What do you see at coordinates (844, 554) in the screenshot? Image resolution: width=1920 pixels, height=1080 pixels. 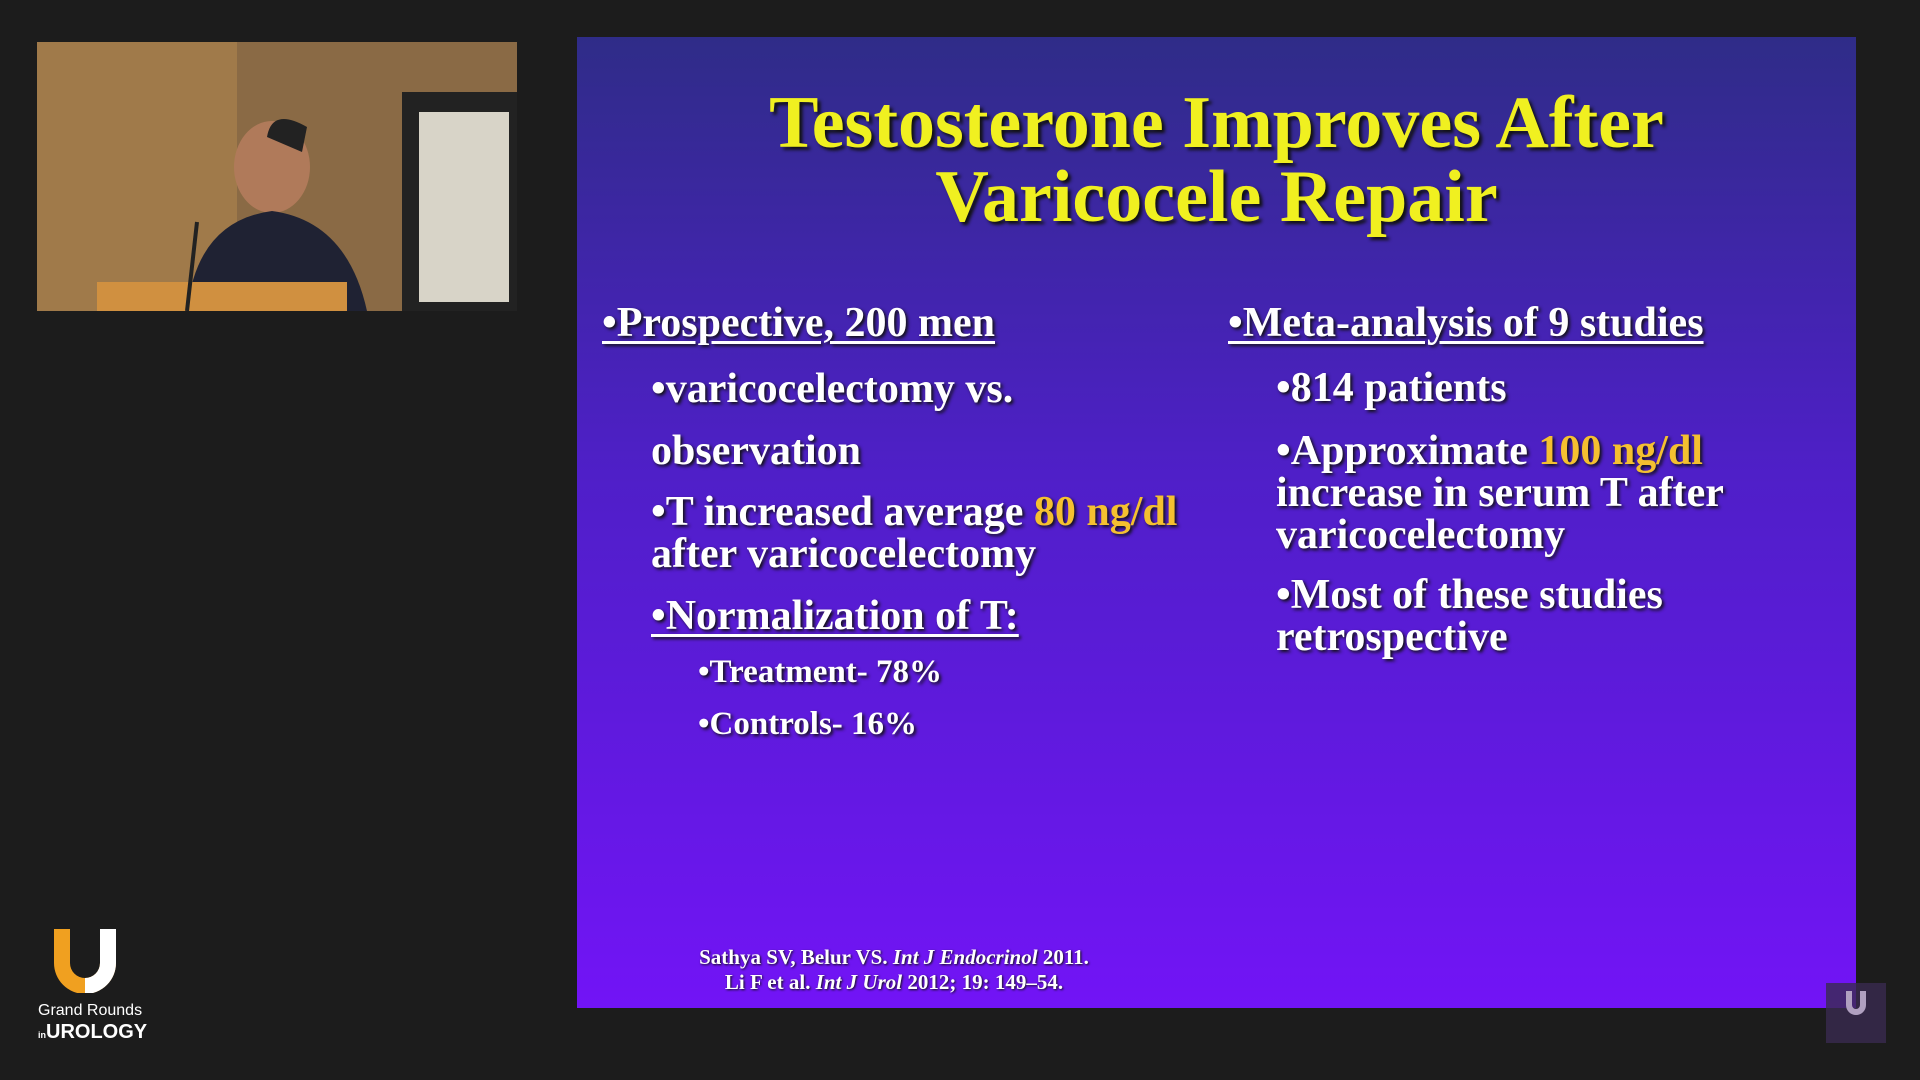 I see `text: after varicocelectomy` at bounding box center [844, 554].